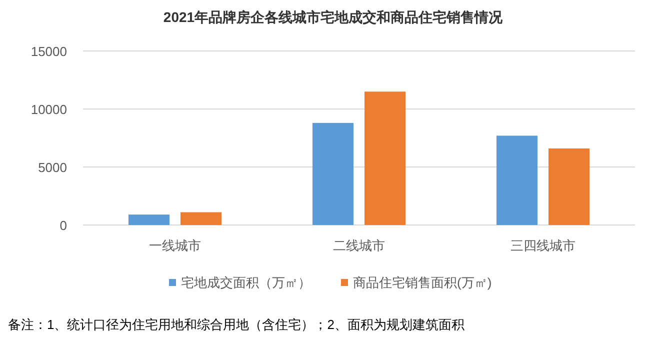 Image resolution: width=666 pixels, height=337 pixels. Describe the element at coordinates (359, 245) in the screenshot. I see `x-tick-label: 二线城市` at that location.